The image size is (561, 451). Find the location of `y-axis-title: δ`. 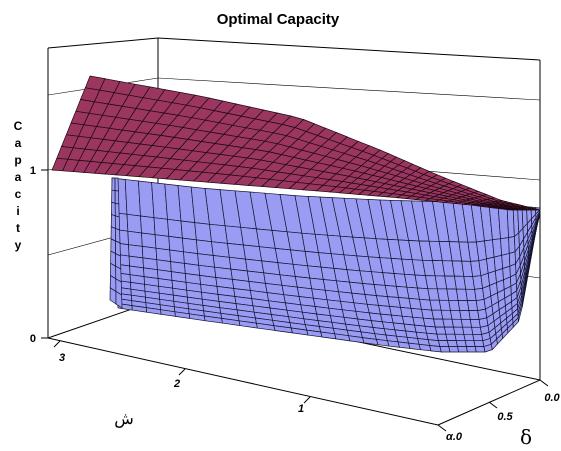

y-axis-title: δ is located at coordinates (526, 437).